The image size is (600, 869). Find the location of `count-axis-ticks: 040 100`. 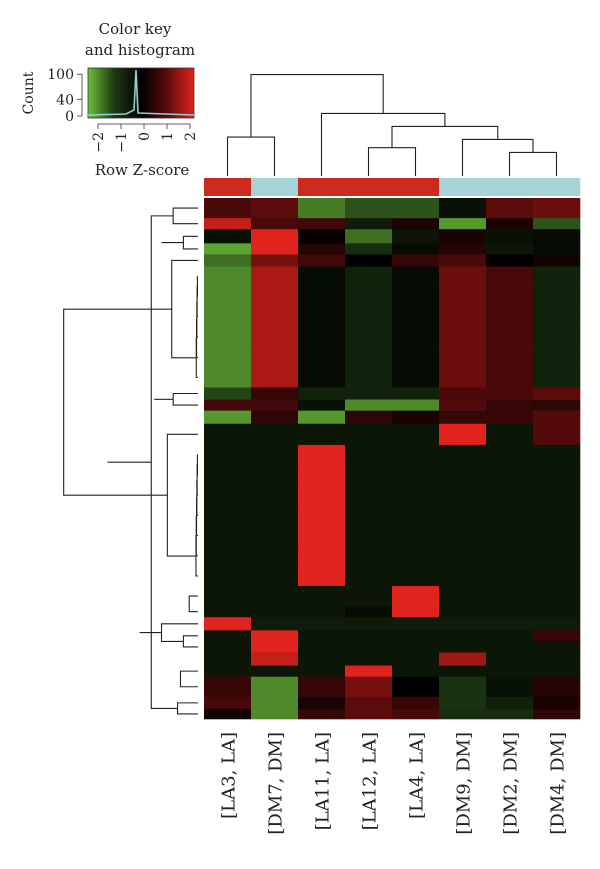

count-axis-ticks: 040 100 is located at coordinates (64, 96).